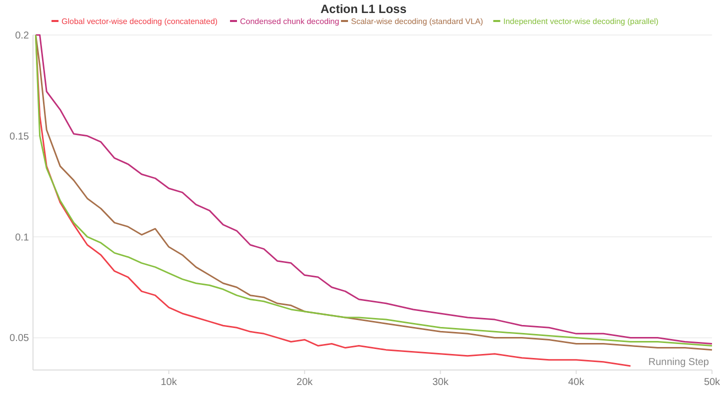 The width and height of the screenshot is (727, 394). What do you see at coordinates (22, 36) in the screenshot?
I see `y-tick-label: 0.2` at bounding box center [22, 36].